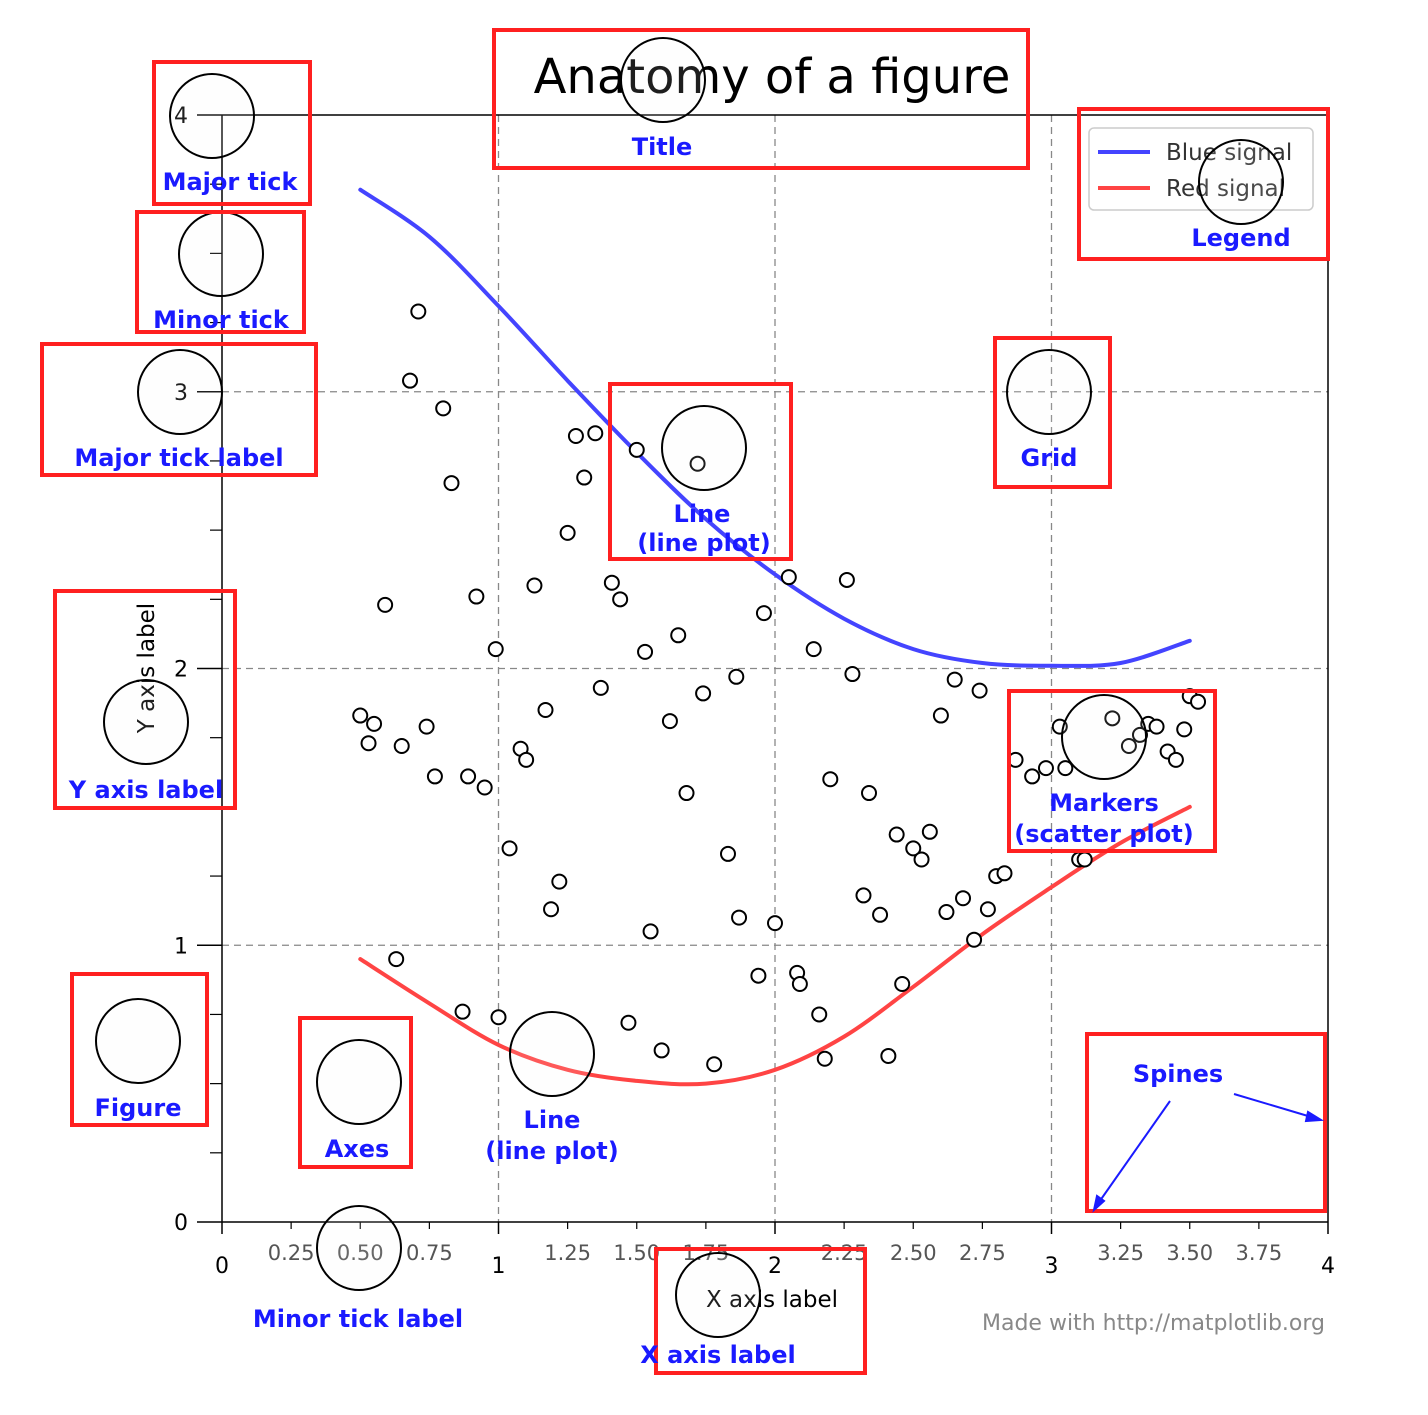 The width and height of the screenshot is (1428, 1415). What do you see at coordinates (360, 1253) in the screenshot?
I see `x-minor-tick-label: 0.50` at bounding box center [360, 1253].